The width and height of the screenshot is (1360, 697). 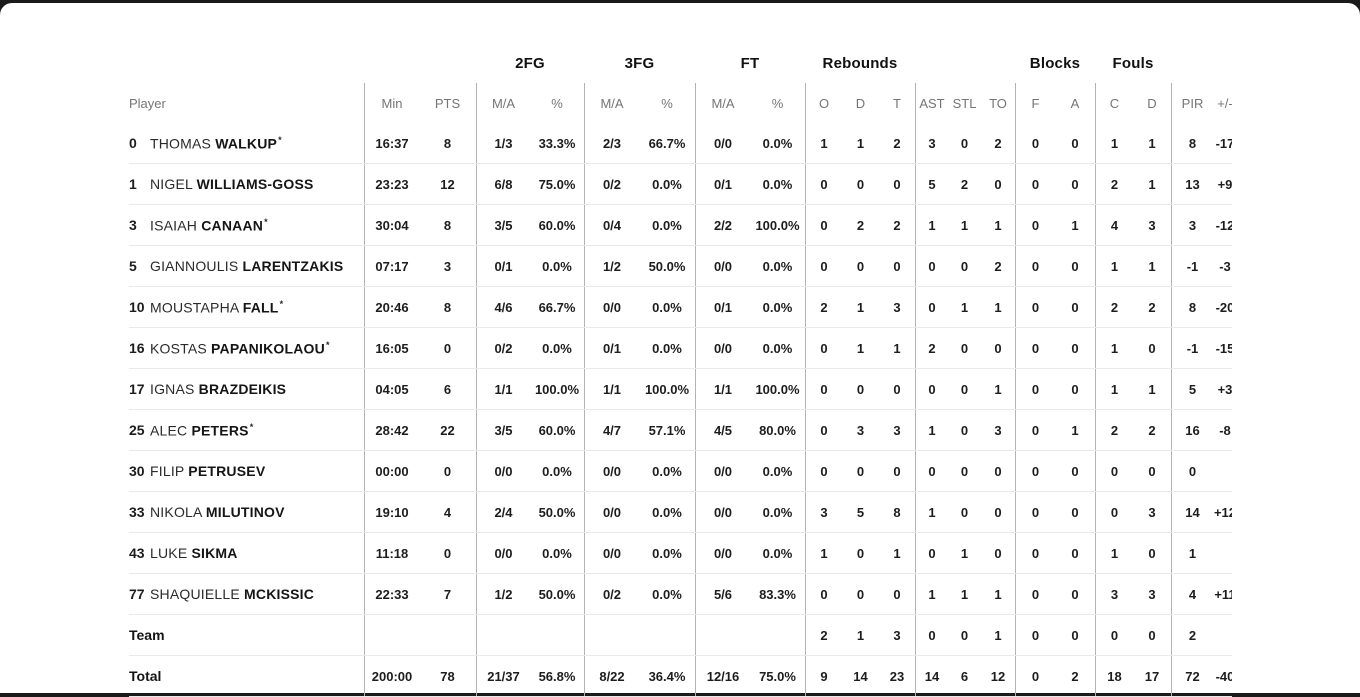 What do you see at coordinates (147, 635) in the screenshot?
I see `team-row-label: Team` at bounding box center [147, 635].